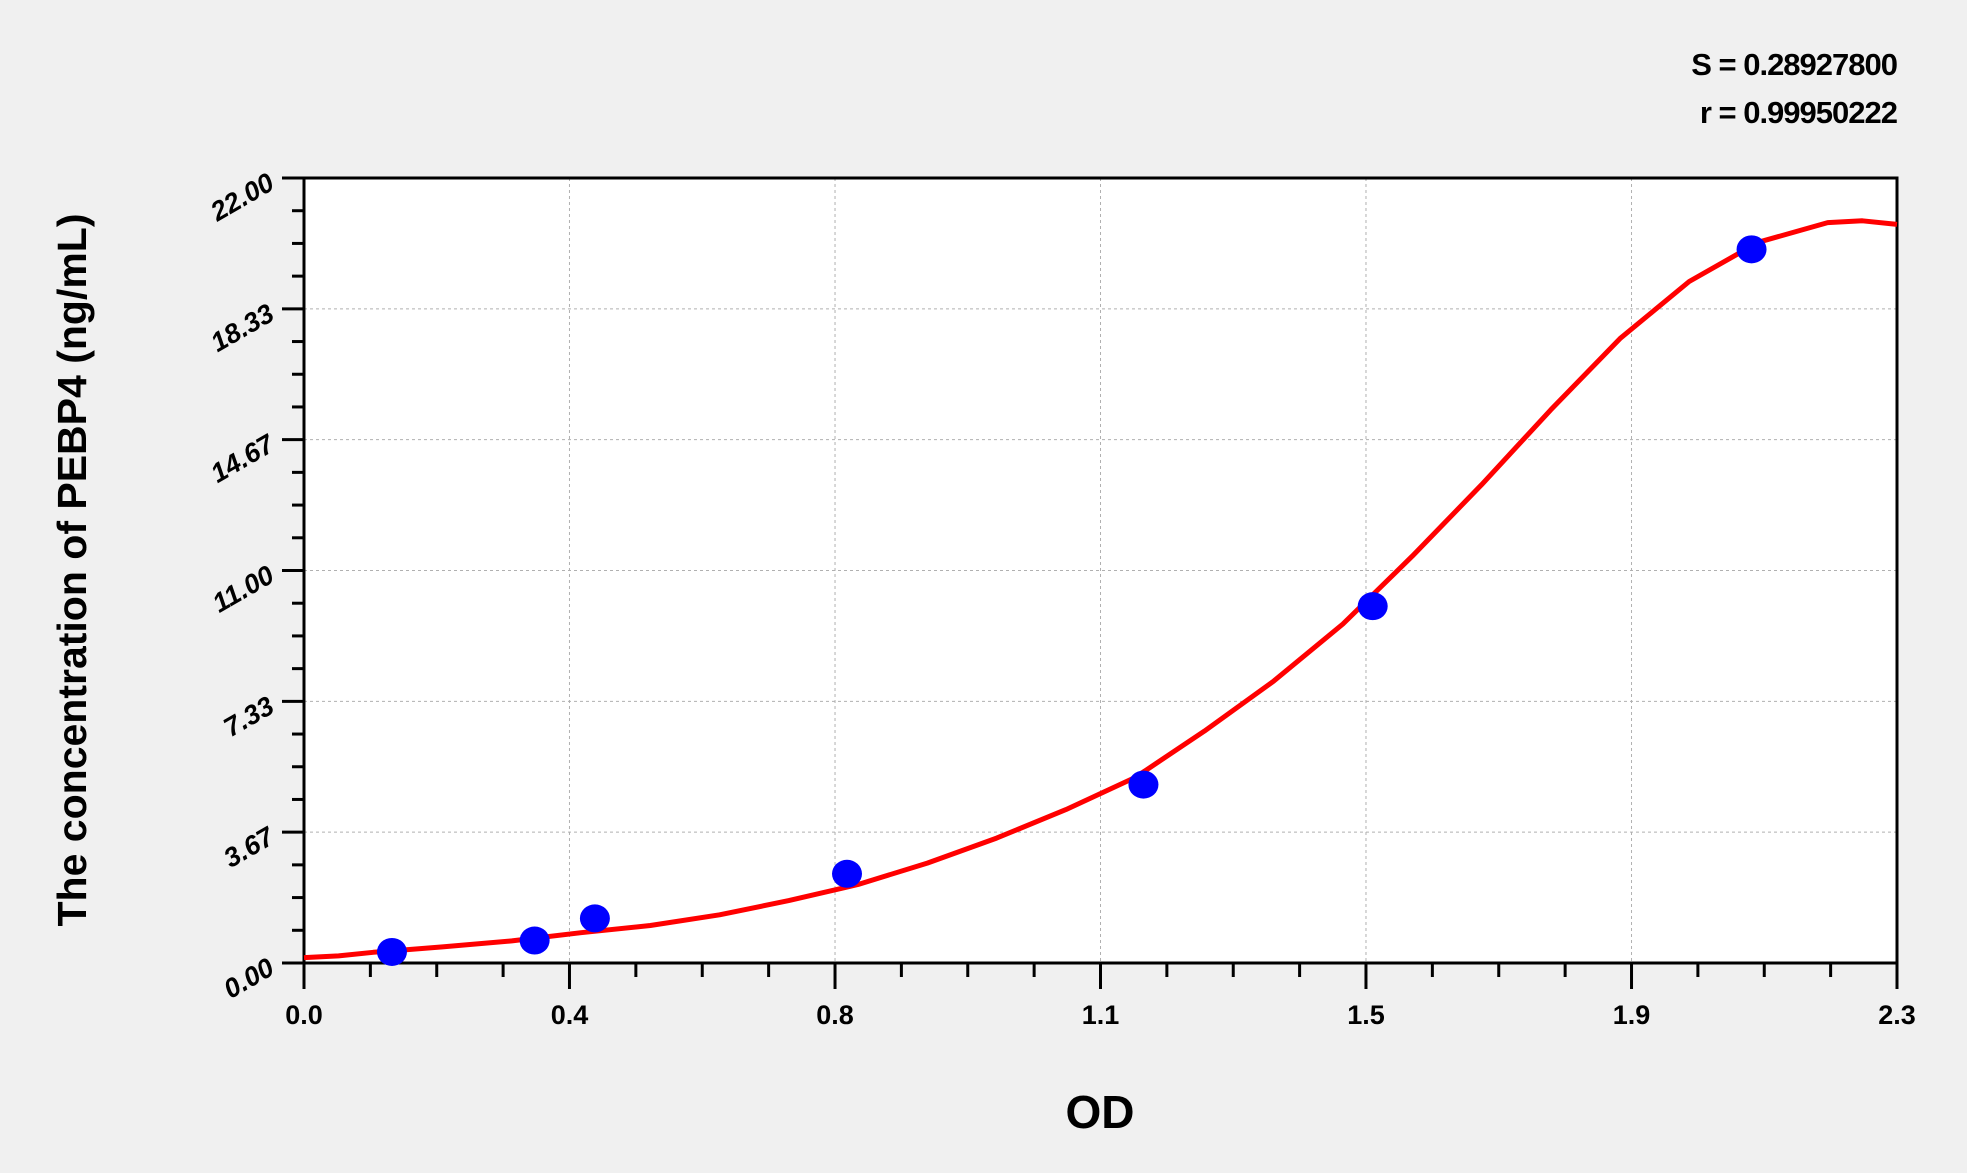 The image size is (1967, 1173). What do you see at coordinates (1794, 64) in the screenshot?
I see `s-statistic: S = 0.28927800` at bounding box center [1794, 64].